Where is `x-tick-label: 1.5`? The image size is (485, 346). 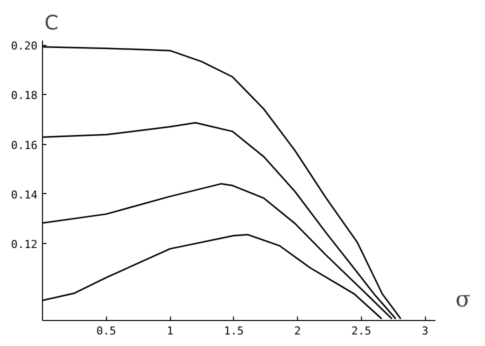
x-tick-label: 1.5 is located at coordinates (234, 331).